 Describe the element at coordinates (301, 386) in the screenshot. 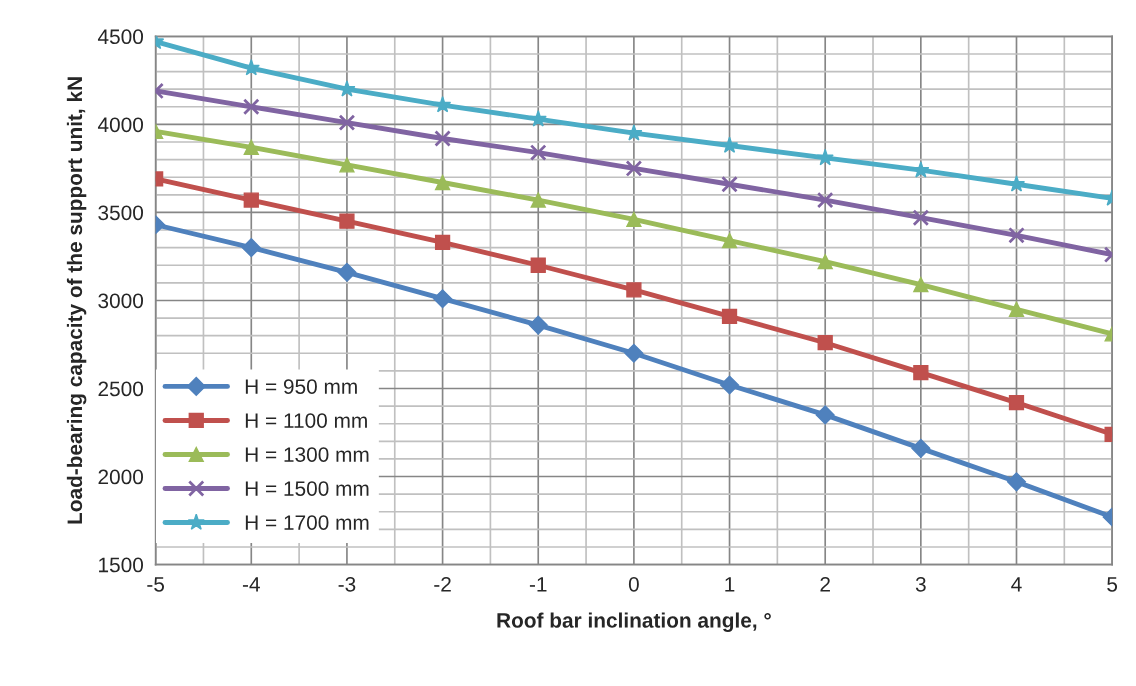

I see `legend-label: H = 950 mm` at that location.